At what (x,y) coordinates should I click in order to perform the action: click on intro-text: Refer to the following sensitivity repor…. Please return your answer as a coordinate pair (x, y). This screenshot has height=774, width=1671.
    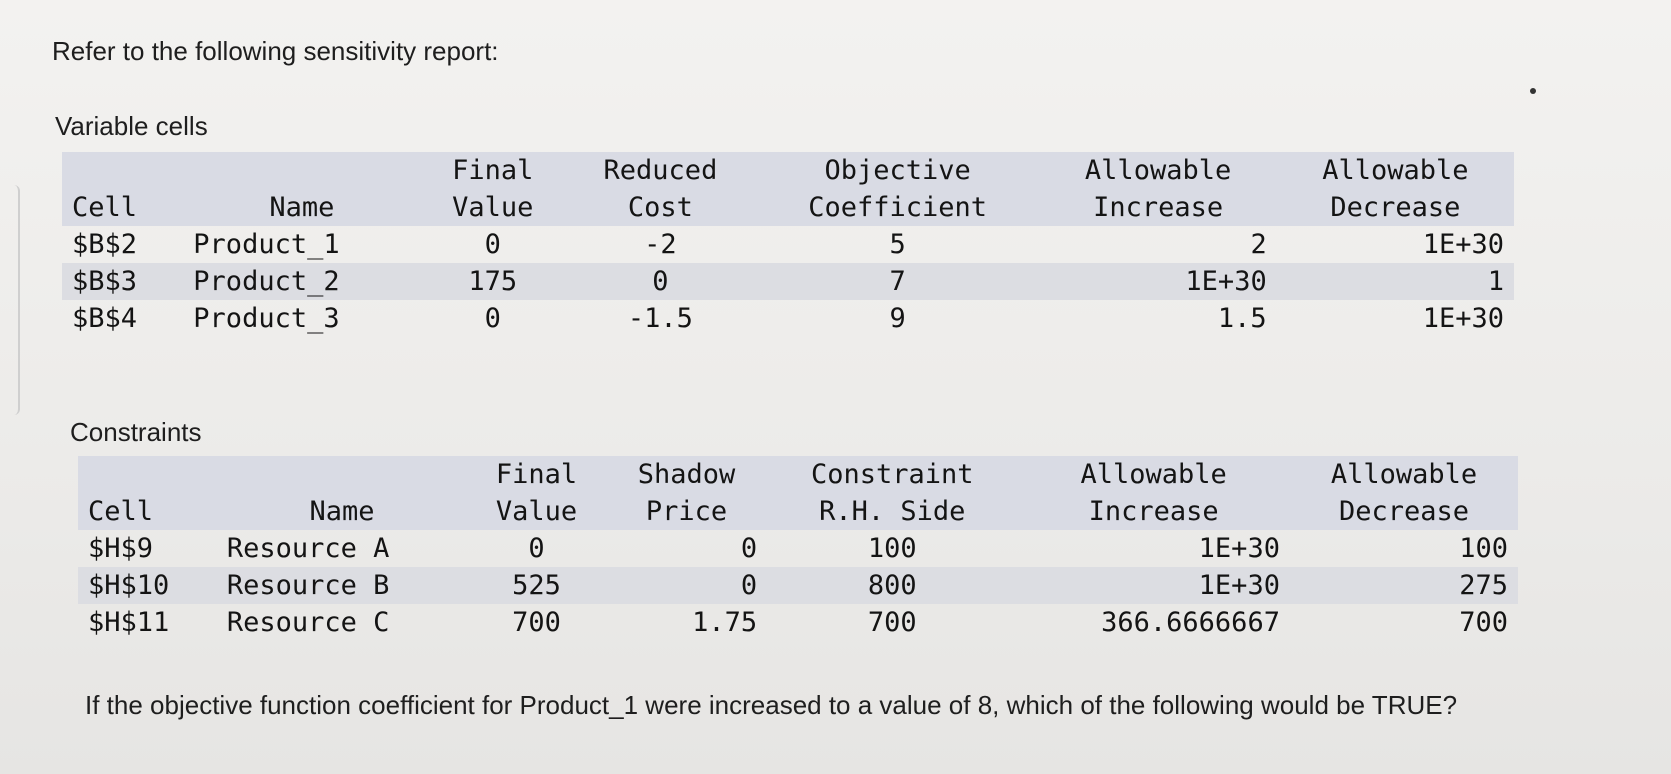
    Looking at the image, I should click on (275, 51).